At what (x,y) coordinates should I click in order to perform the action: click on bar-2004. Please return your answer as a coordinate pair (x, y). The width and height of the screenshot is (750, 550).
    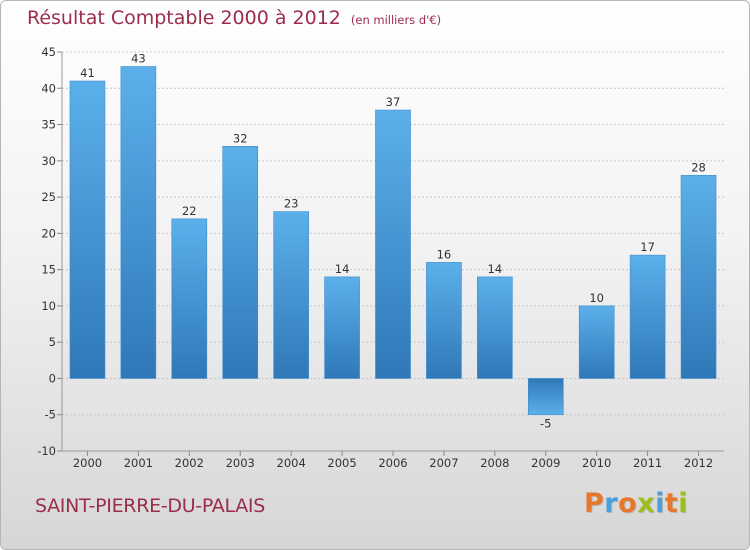
    Looking at the image, I should click on (291, 295).